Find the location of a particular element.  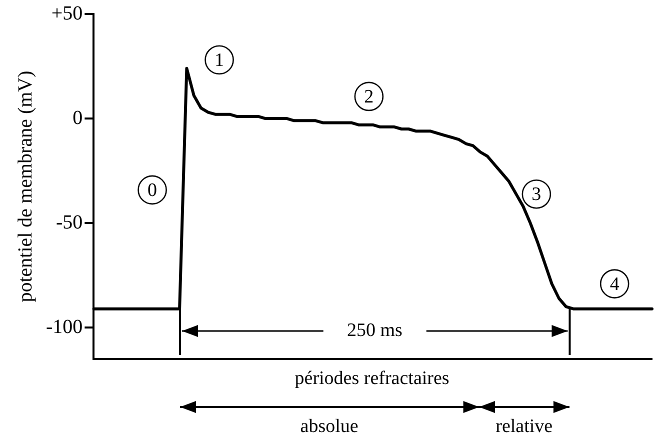

y-tick-label: -100 is located at coordinates (64, 327).